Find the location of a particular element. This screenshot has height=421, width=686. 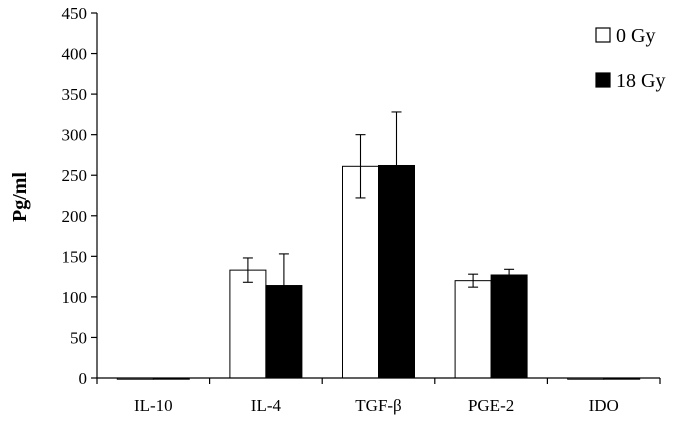

x-tick-label: IL-4 is located at coordinates (266, 405).